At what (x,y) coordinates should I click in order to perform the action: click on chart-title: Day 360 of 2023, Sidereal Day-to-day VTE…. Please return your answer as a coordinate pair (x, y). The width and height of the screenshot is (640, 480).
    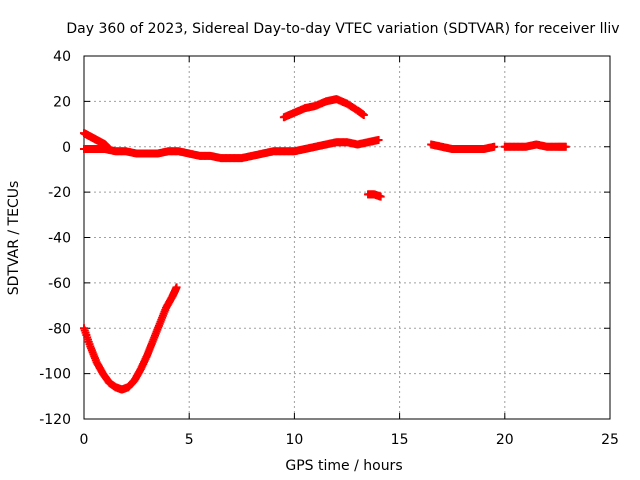
    Looking at the image, I should click on (342, 29).